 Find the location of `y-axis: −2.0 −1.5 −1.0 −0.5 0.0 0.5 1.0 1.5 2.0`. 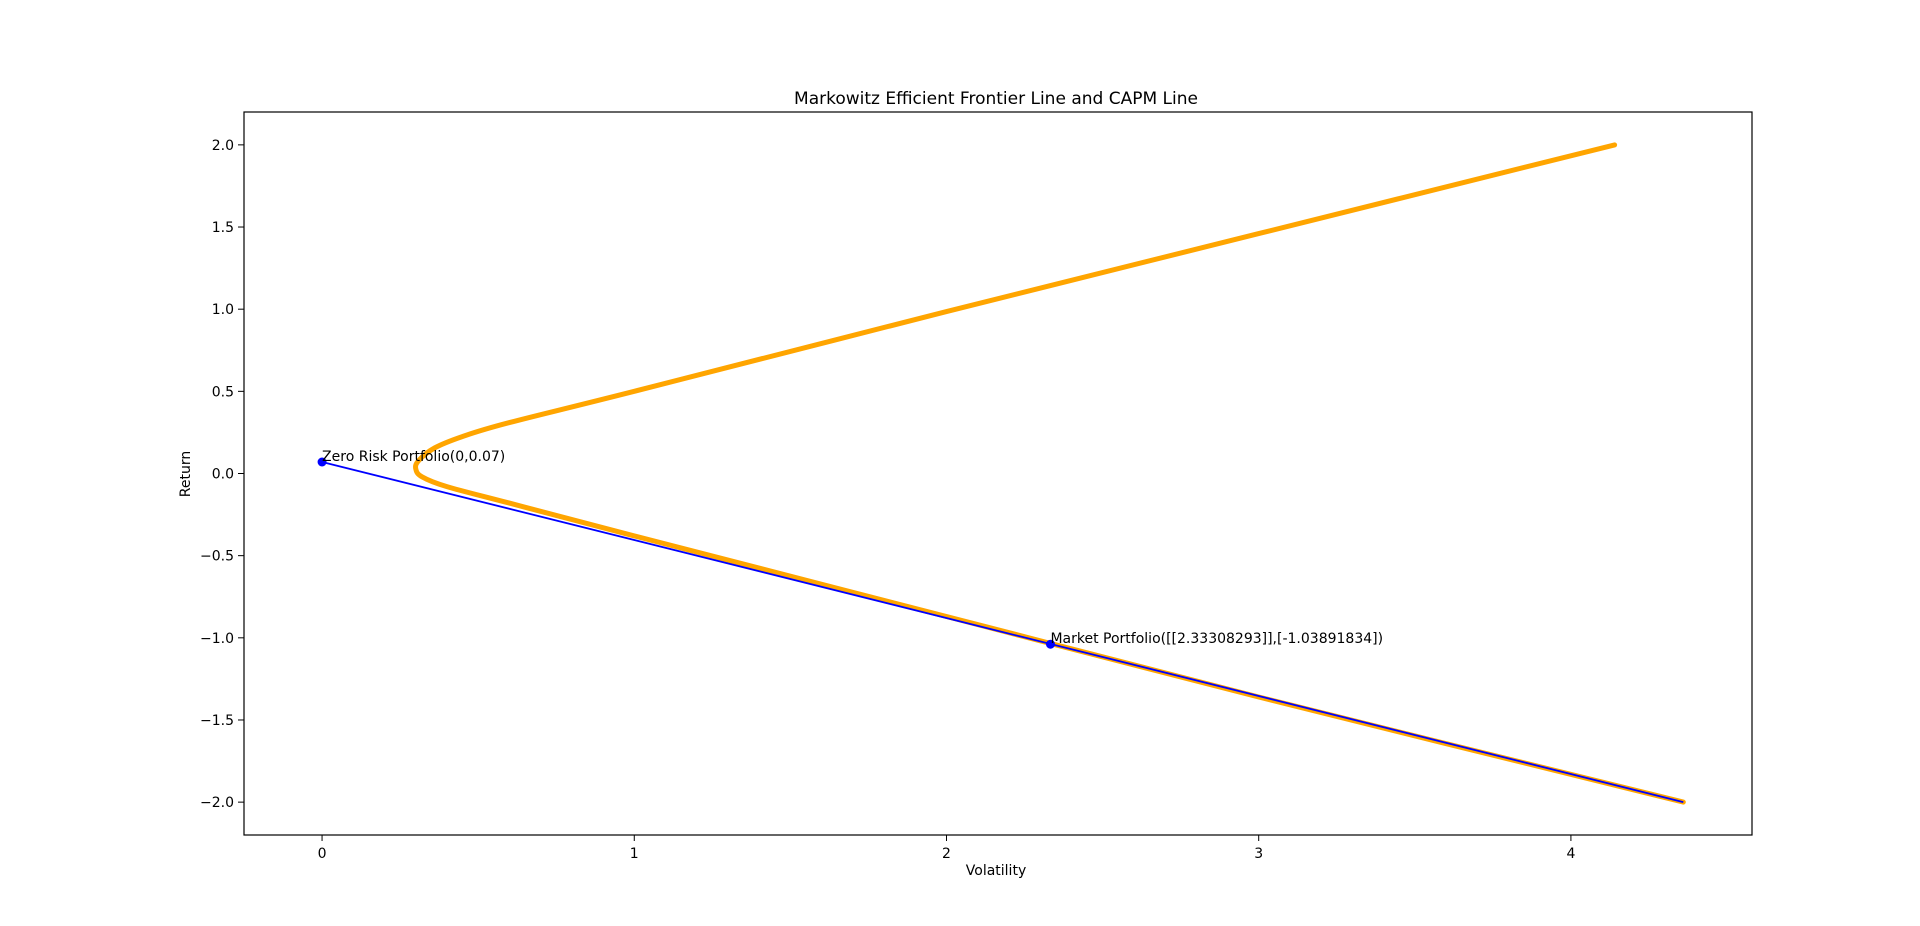

y-axis: −2.0 −1.5 −1.0 −0.5 0.0 0.5 1.0 1.5 2.0 is located at coordinates (222, 474).